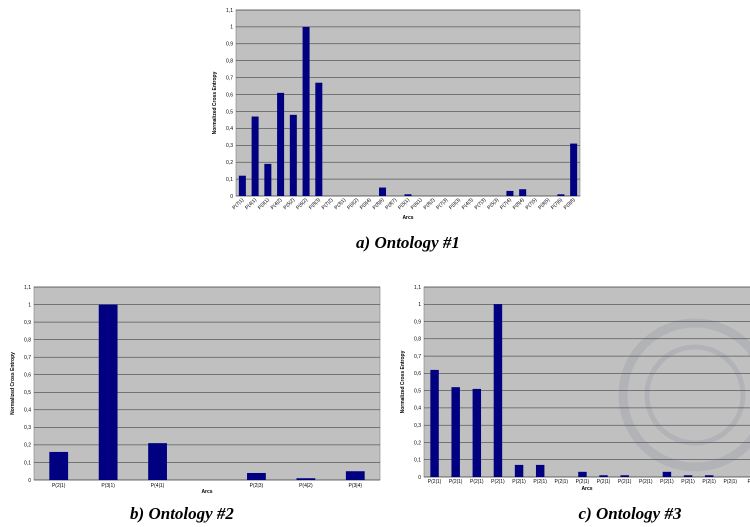  I want to click on x-tick-label: P(4|3), so click(468, 204).